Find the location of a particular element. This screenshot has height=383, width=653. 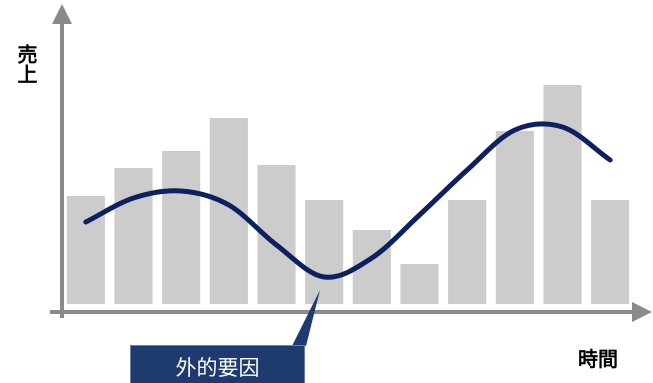

x-axis-label: 時間 is located at coordinates (598, 359).